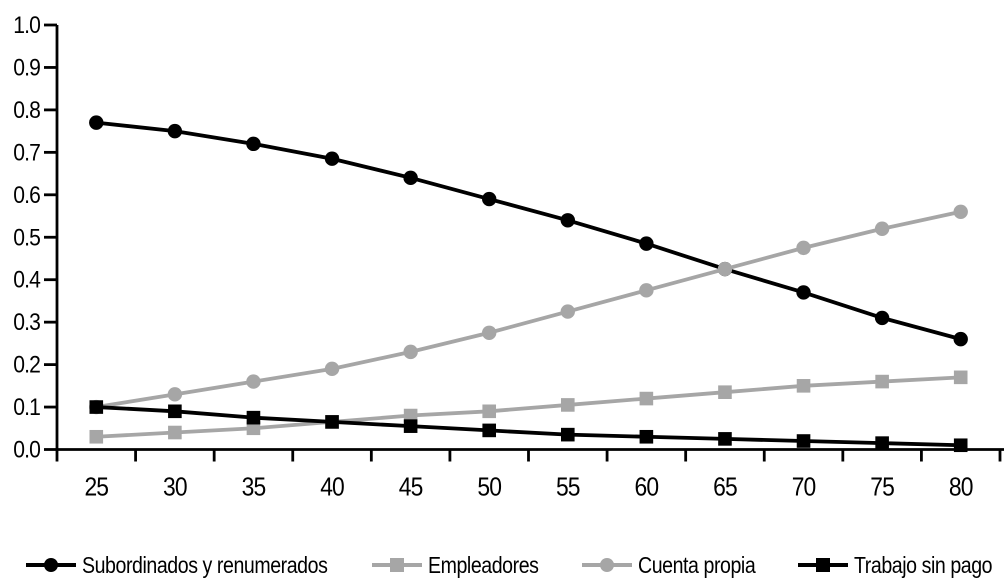  I want to click on y-axis: 0.0 0.1 0.2 0.3 0.4 0.5 0.6 0.7 0.8 0.9 1.0, so click(35, 237).